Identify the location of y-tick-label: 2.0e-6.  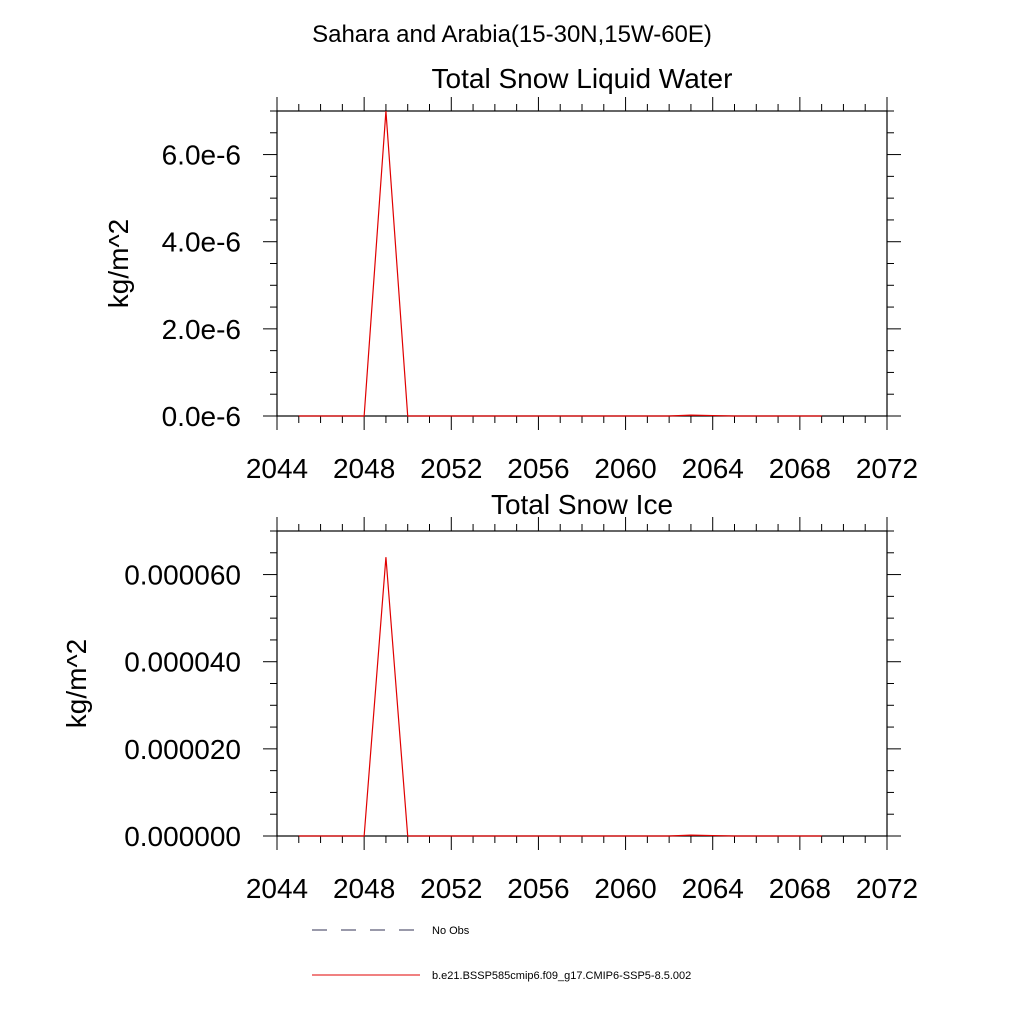
(201, 329).